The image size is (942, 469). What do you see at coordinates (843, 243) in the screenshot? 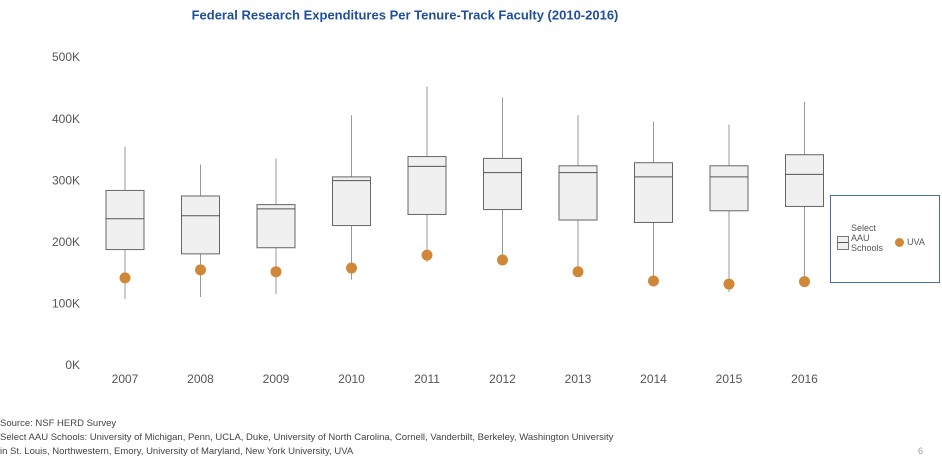
I see `legend-box-icon` at bounding box center [843, 243].